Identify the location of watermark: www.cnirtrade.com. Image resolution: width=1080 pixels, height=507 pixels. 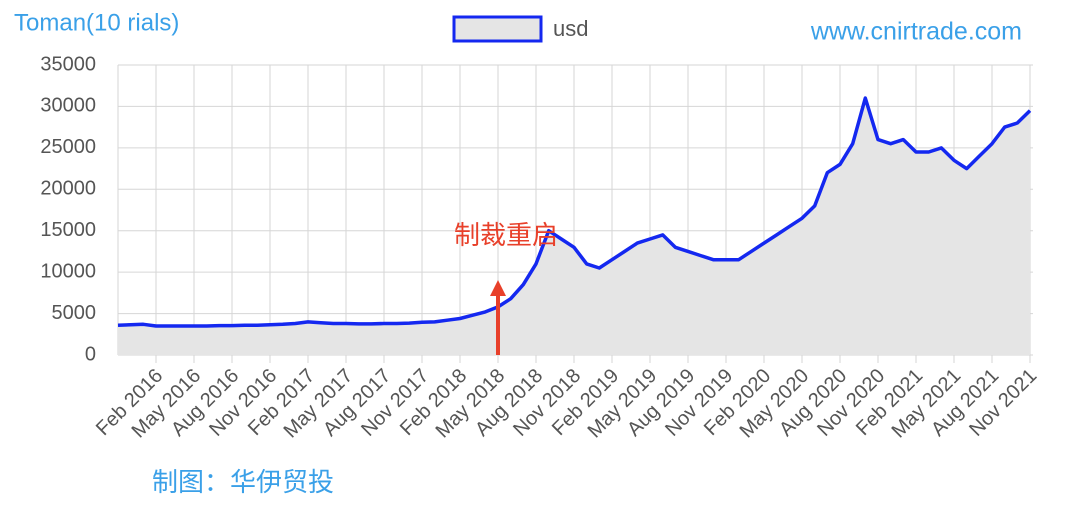
(916, 32).